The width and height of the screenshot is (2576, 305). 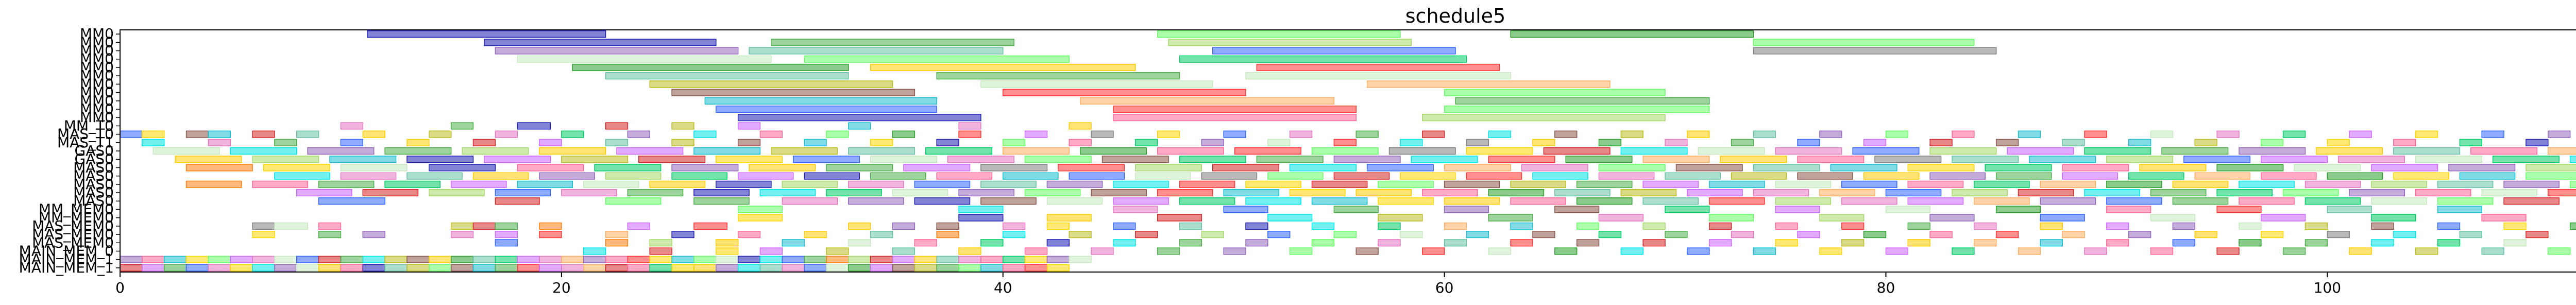 I want to click on x-tick-label: 80, so click(x=1886, y=288).